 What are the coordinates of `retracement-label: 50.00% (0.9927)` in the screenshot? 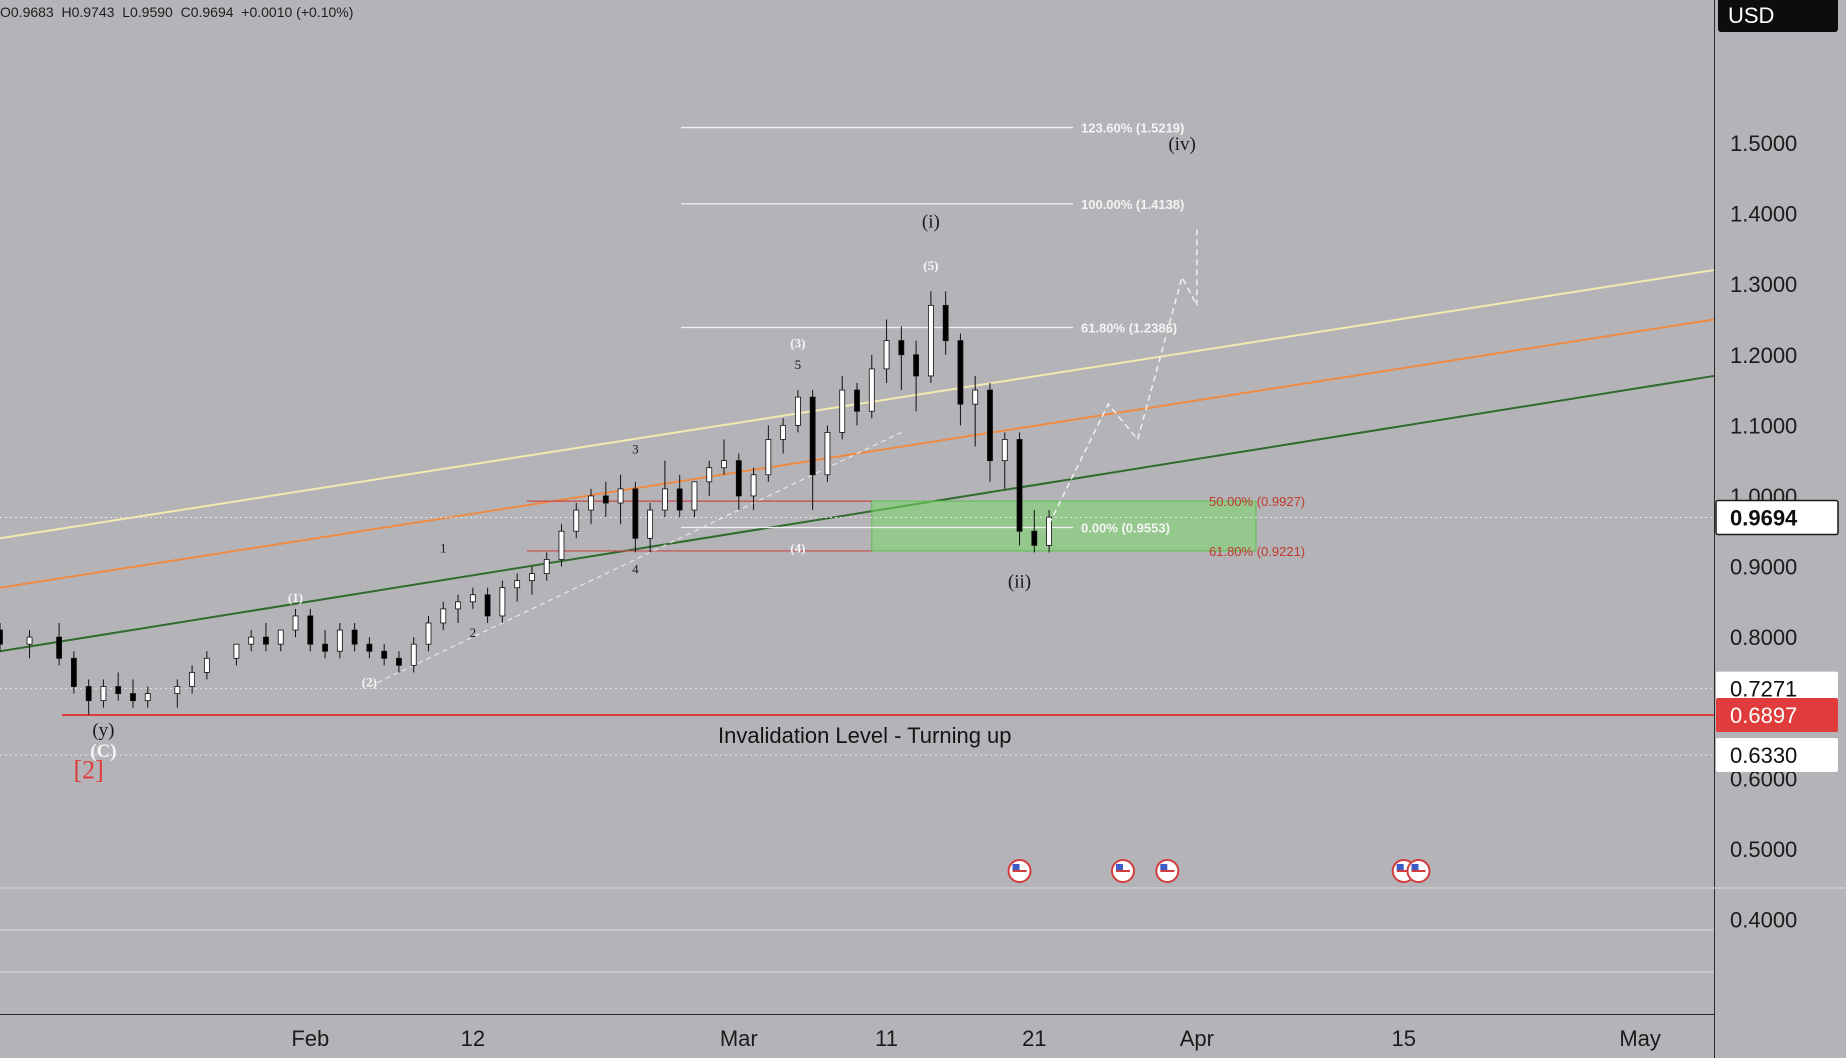 It's located at (1257, 501).